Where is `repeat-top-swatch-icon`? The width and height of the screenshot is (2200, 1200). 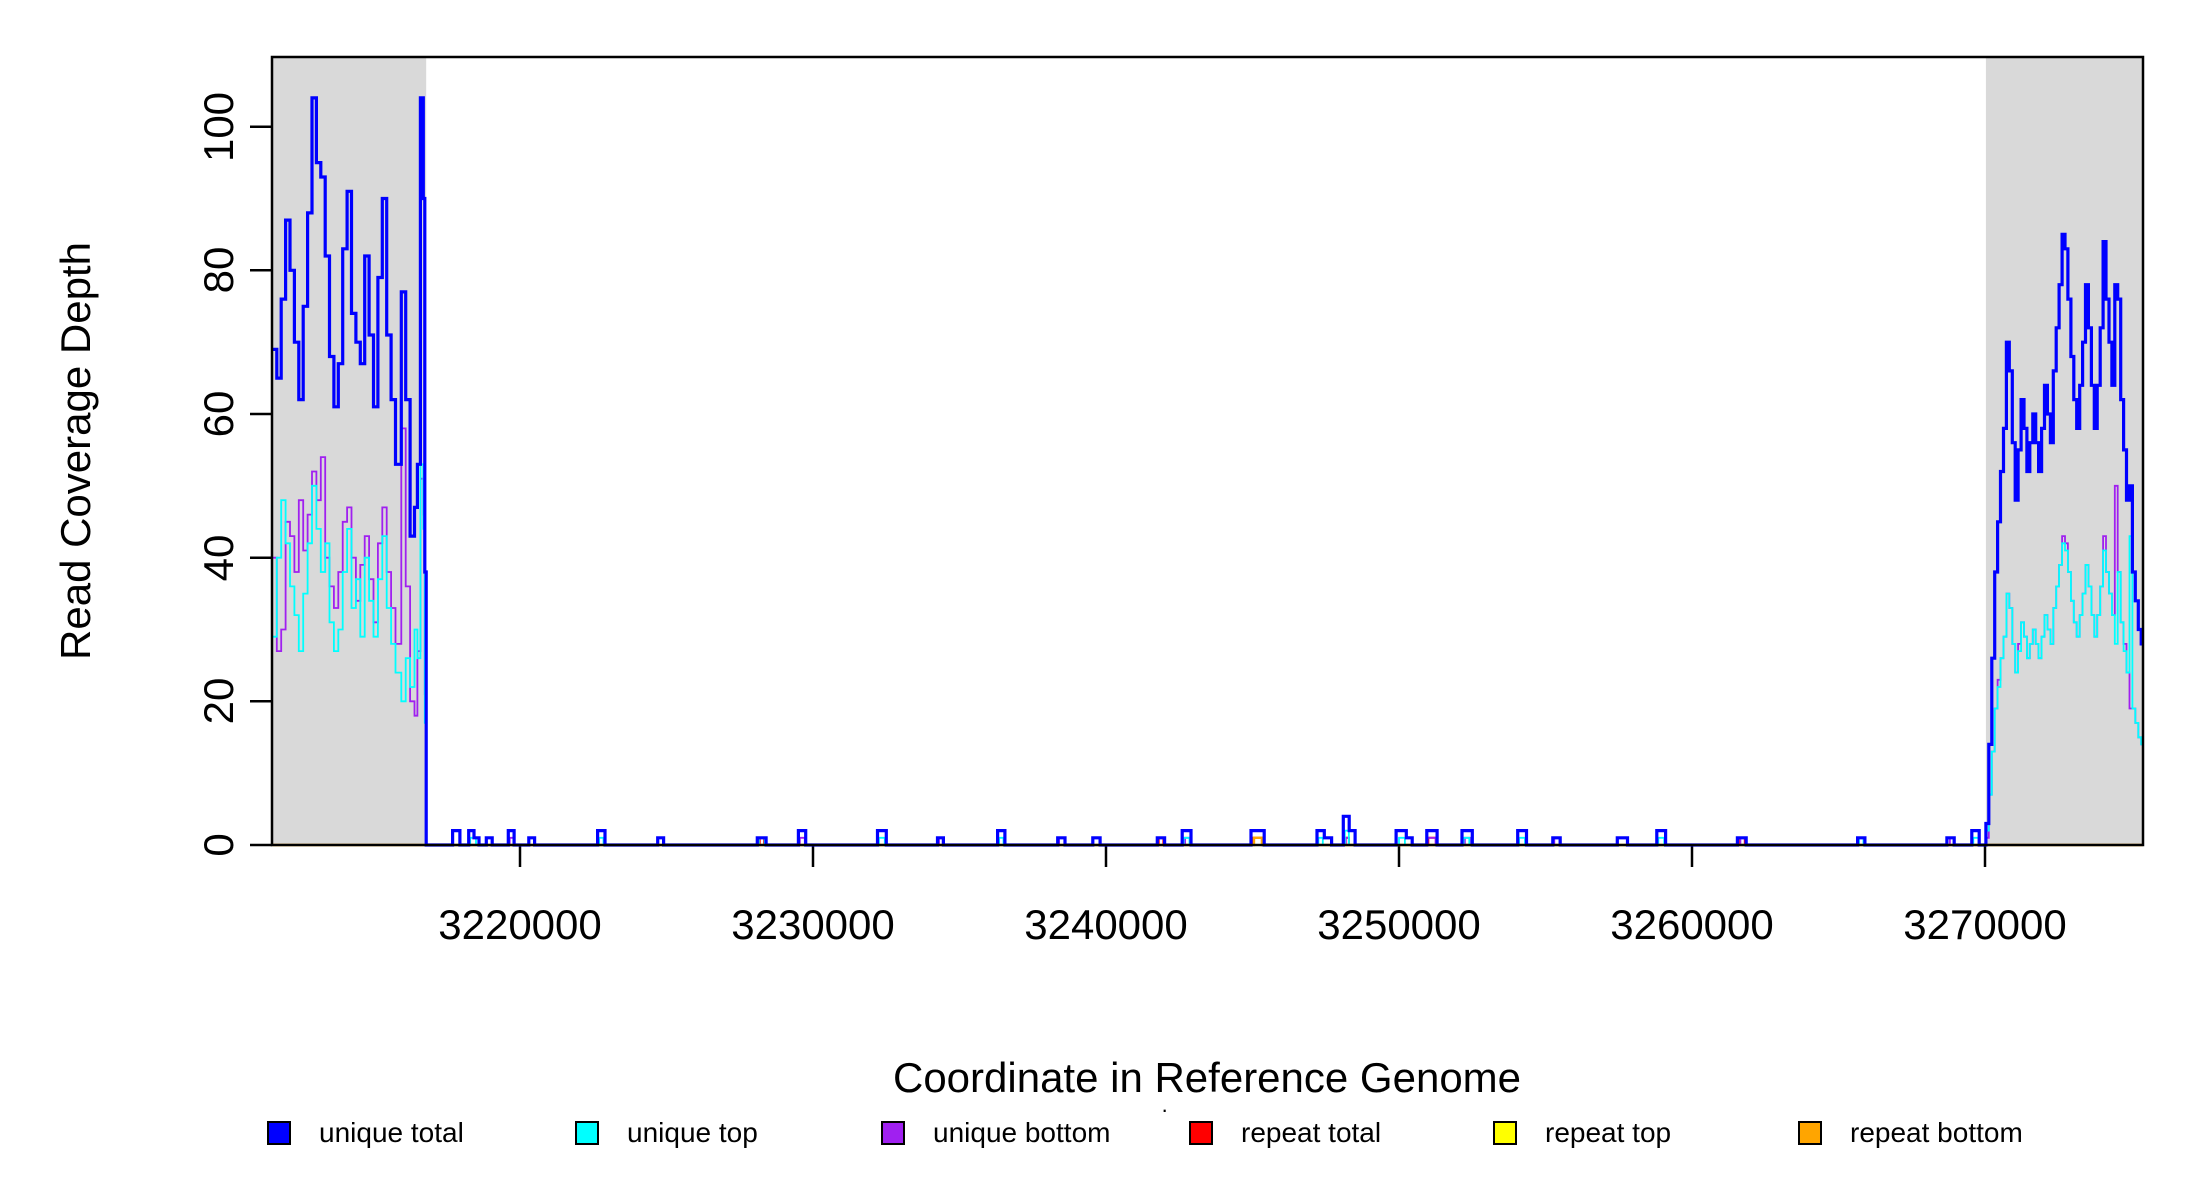
repeat-top-swatch-icon is located at coordinates (1505, 1133).